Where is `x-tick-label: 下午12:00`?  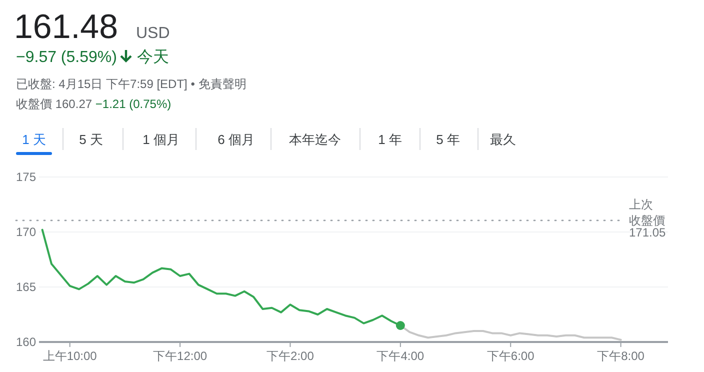 x-tick-label: 下午12:00 is located at coordinates (180, 356).